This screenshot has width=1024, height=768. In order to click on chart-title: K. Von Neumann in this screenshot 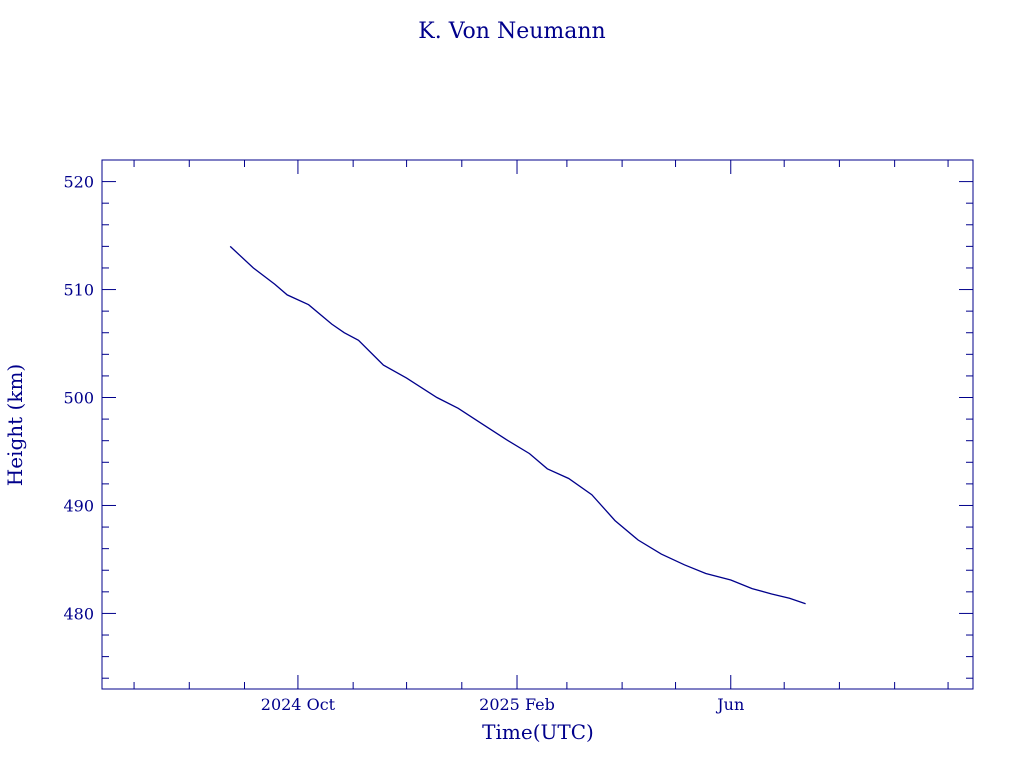, I will do `click(511, 31)`.